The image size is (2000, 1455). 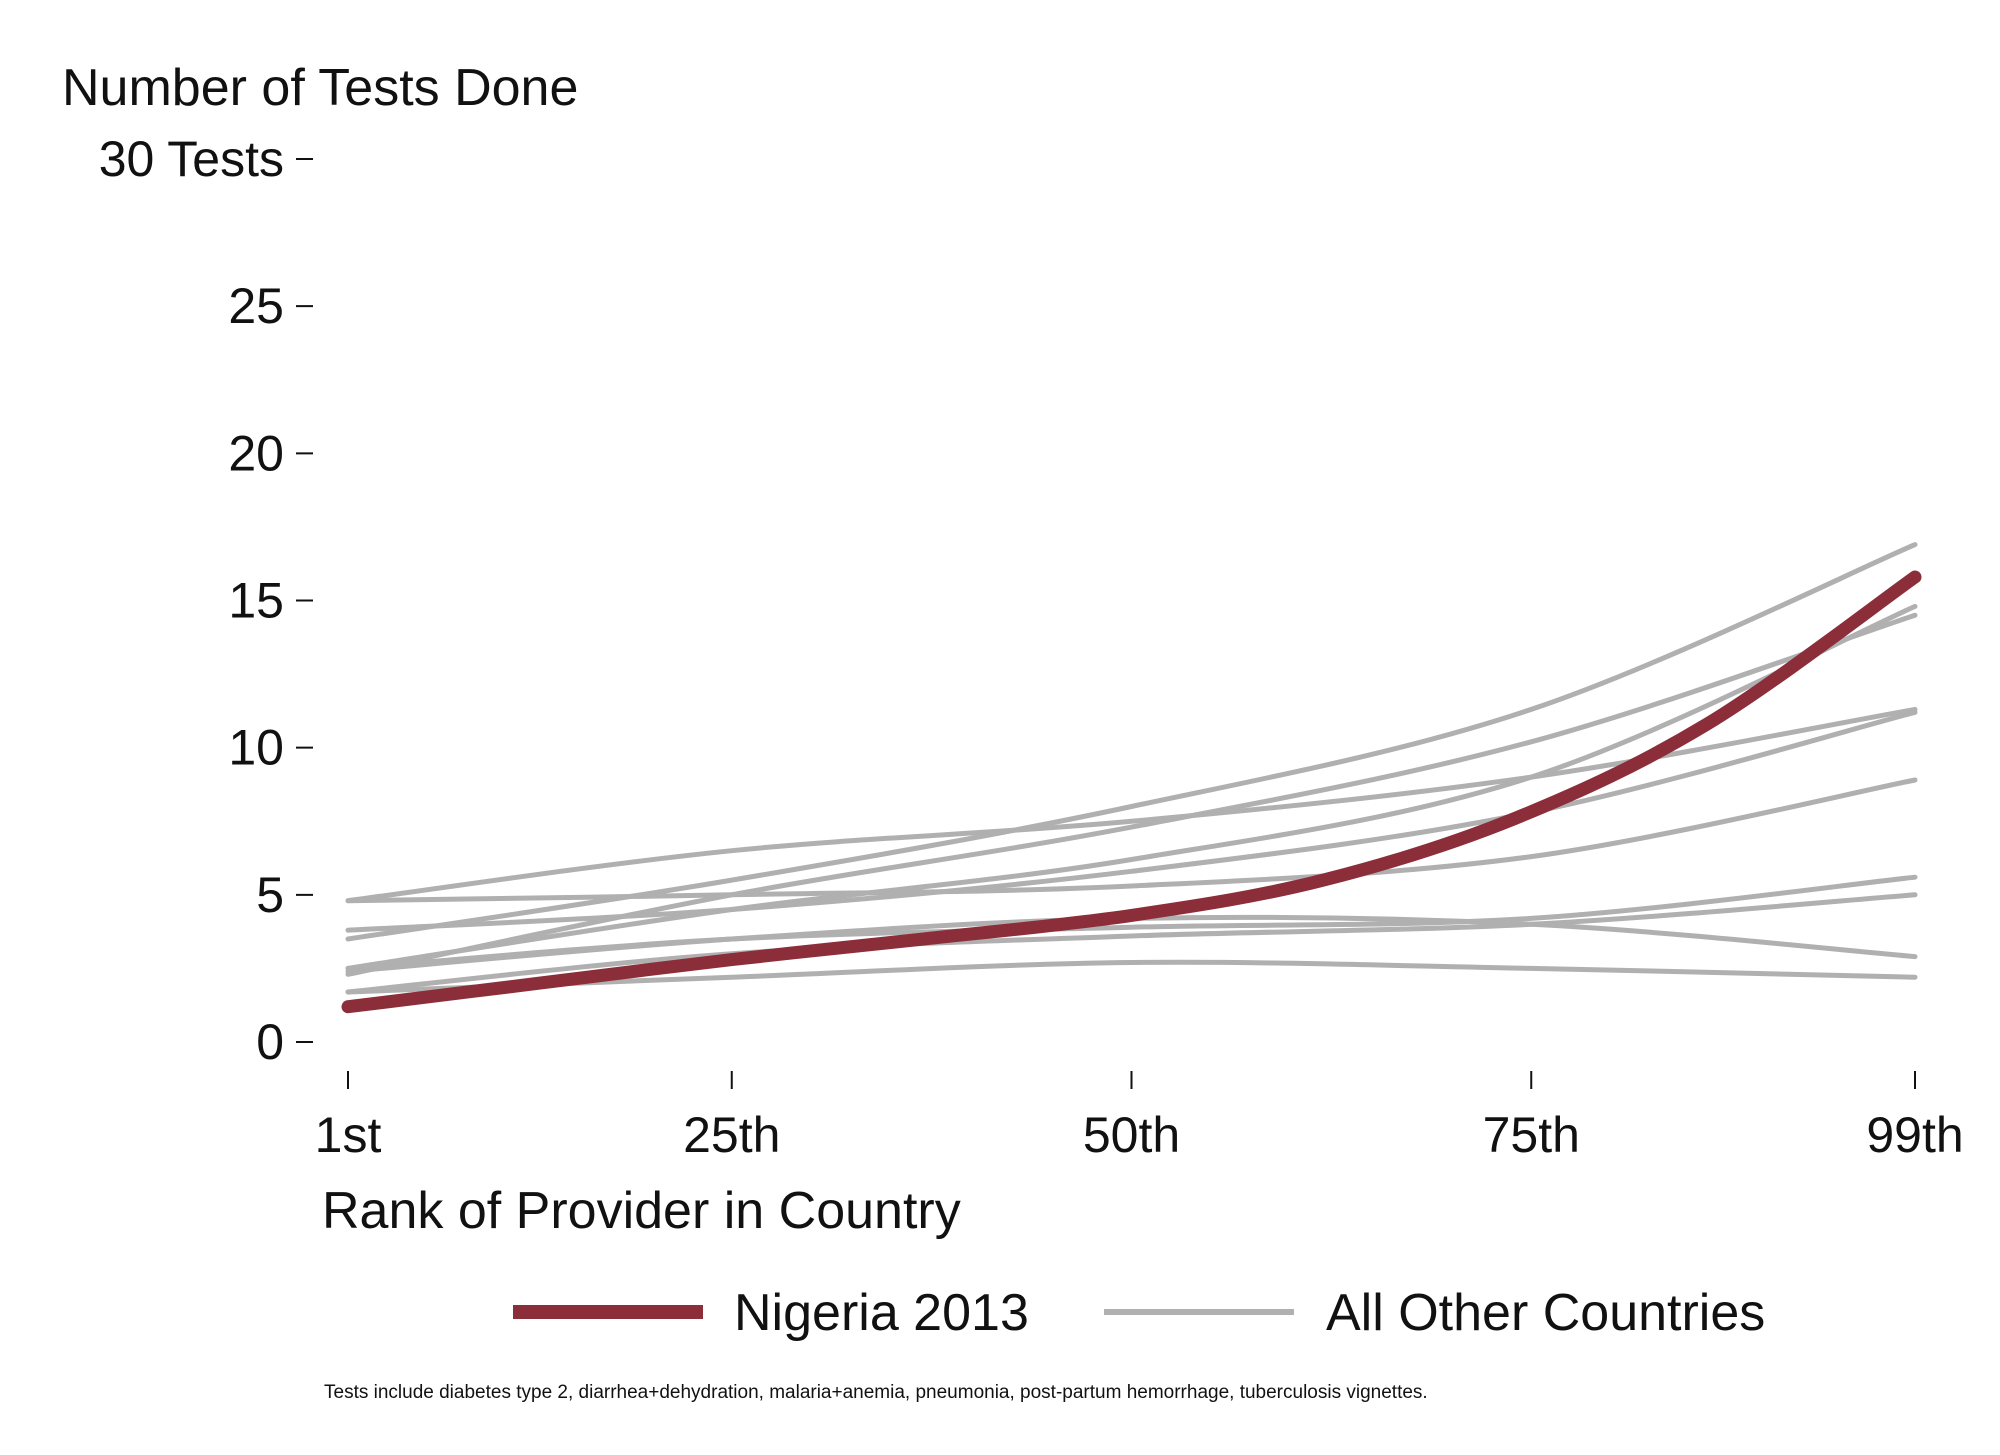 What do you see at coordinates (1545, 1313) in the screenshot?
I see `legend-label-other: All Other Countries` at bounding box center [1545, 1313].